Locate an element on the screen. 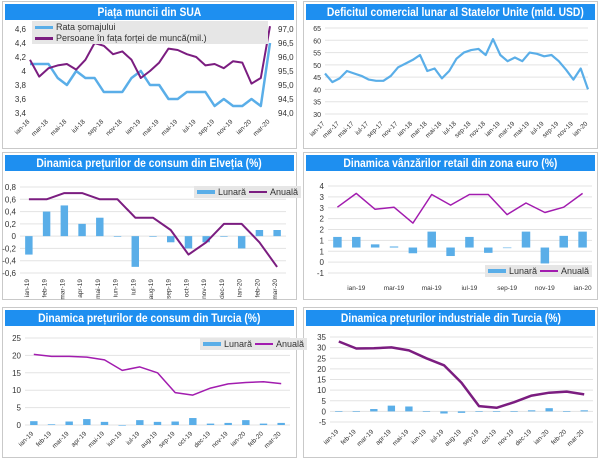 The height and width of the screenshot is (459, 600). y-tick-label: 5 is located at coordinates (324, 401).